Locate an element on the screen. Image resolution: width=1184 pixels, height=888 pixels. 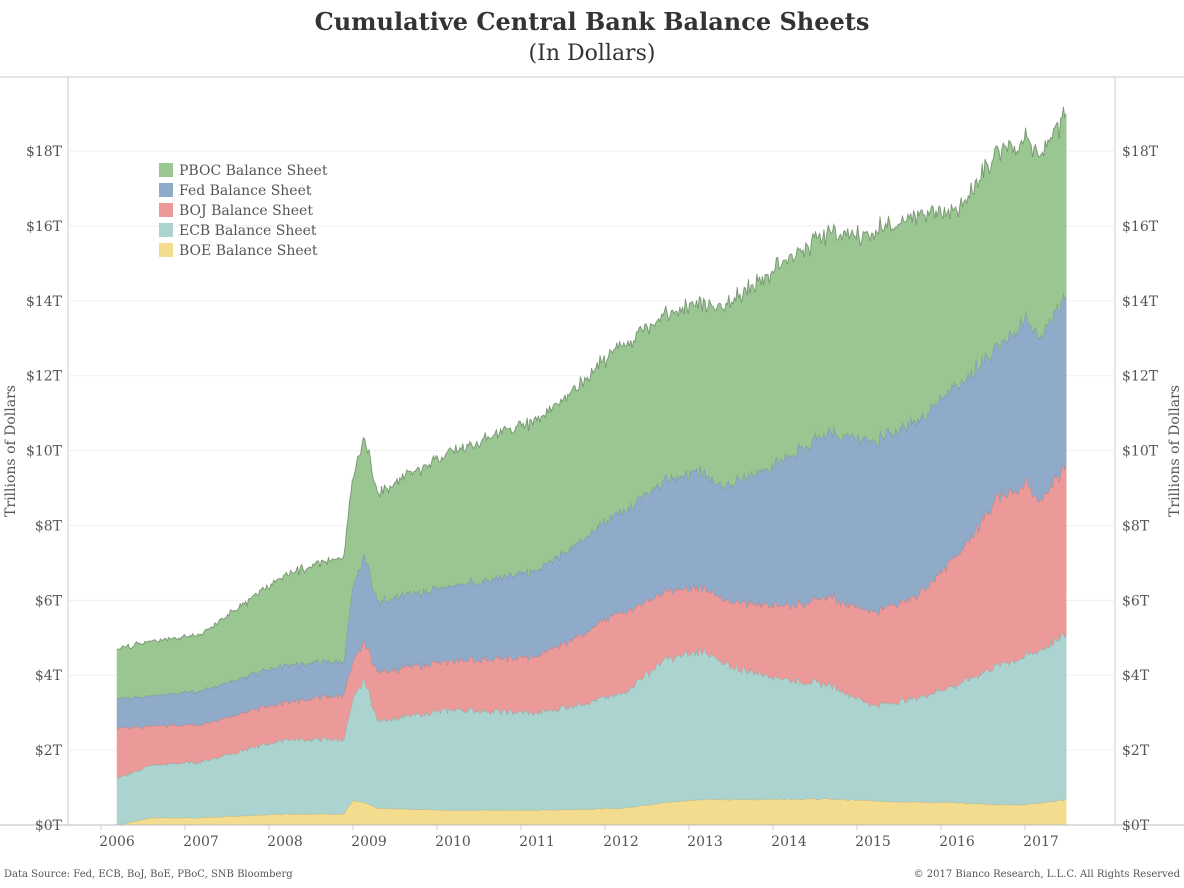
y-tick-label-right: $4T is located at coordinates (1136, 676).